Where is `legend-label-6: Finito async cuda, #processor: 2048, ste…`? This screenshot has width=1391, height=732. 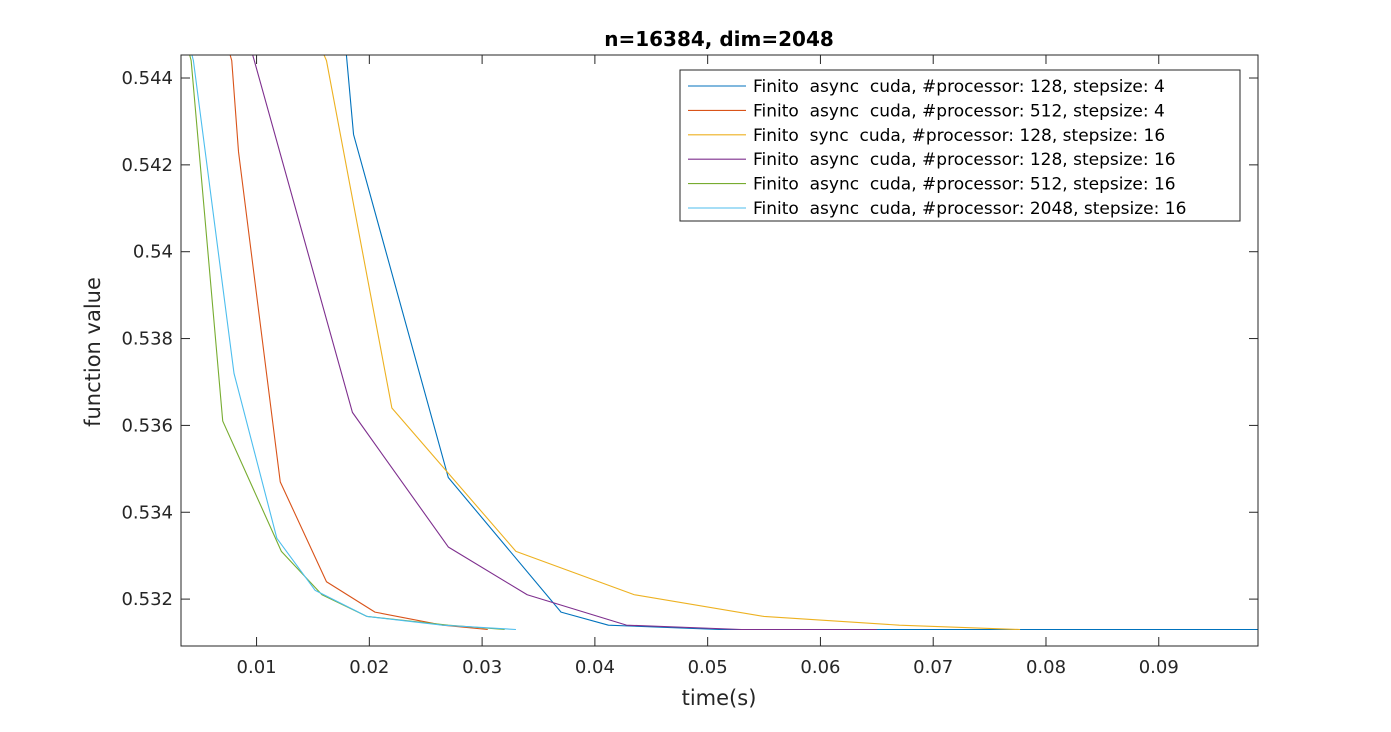
legend-label-6: Finito async cuda, #processor: 2048, ste… is located at coordinates (969, 209).